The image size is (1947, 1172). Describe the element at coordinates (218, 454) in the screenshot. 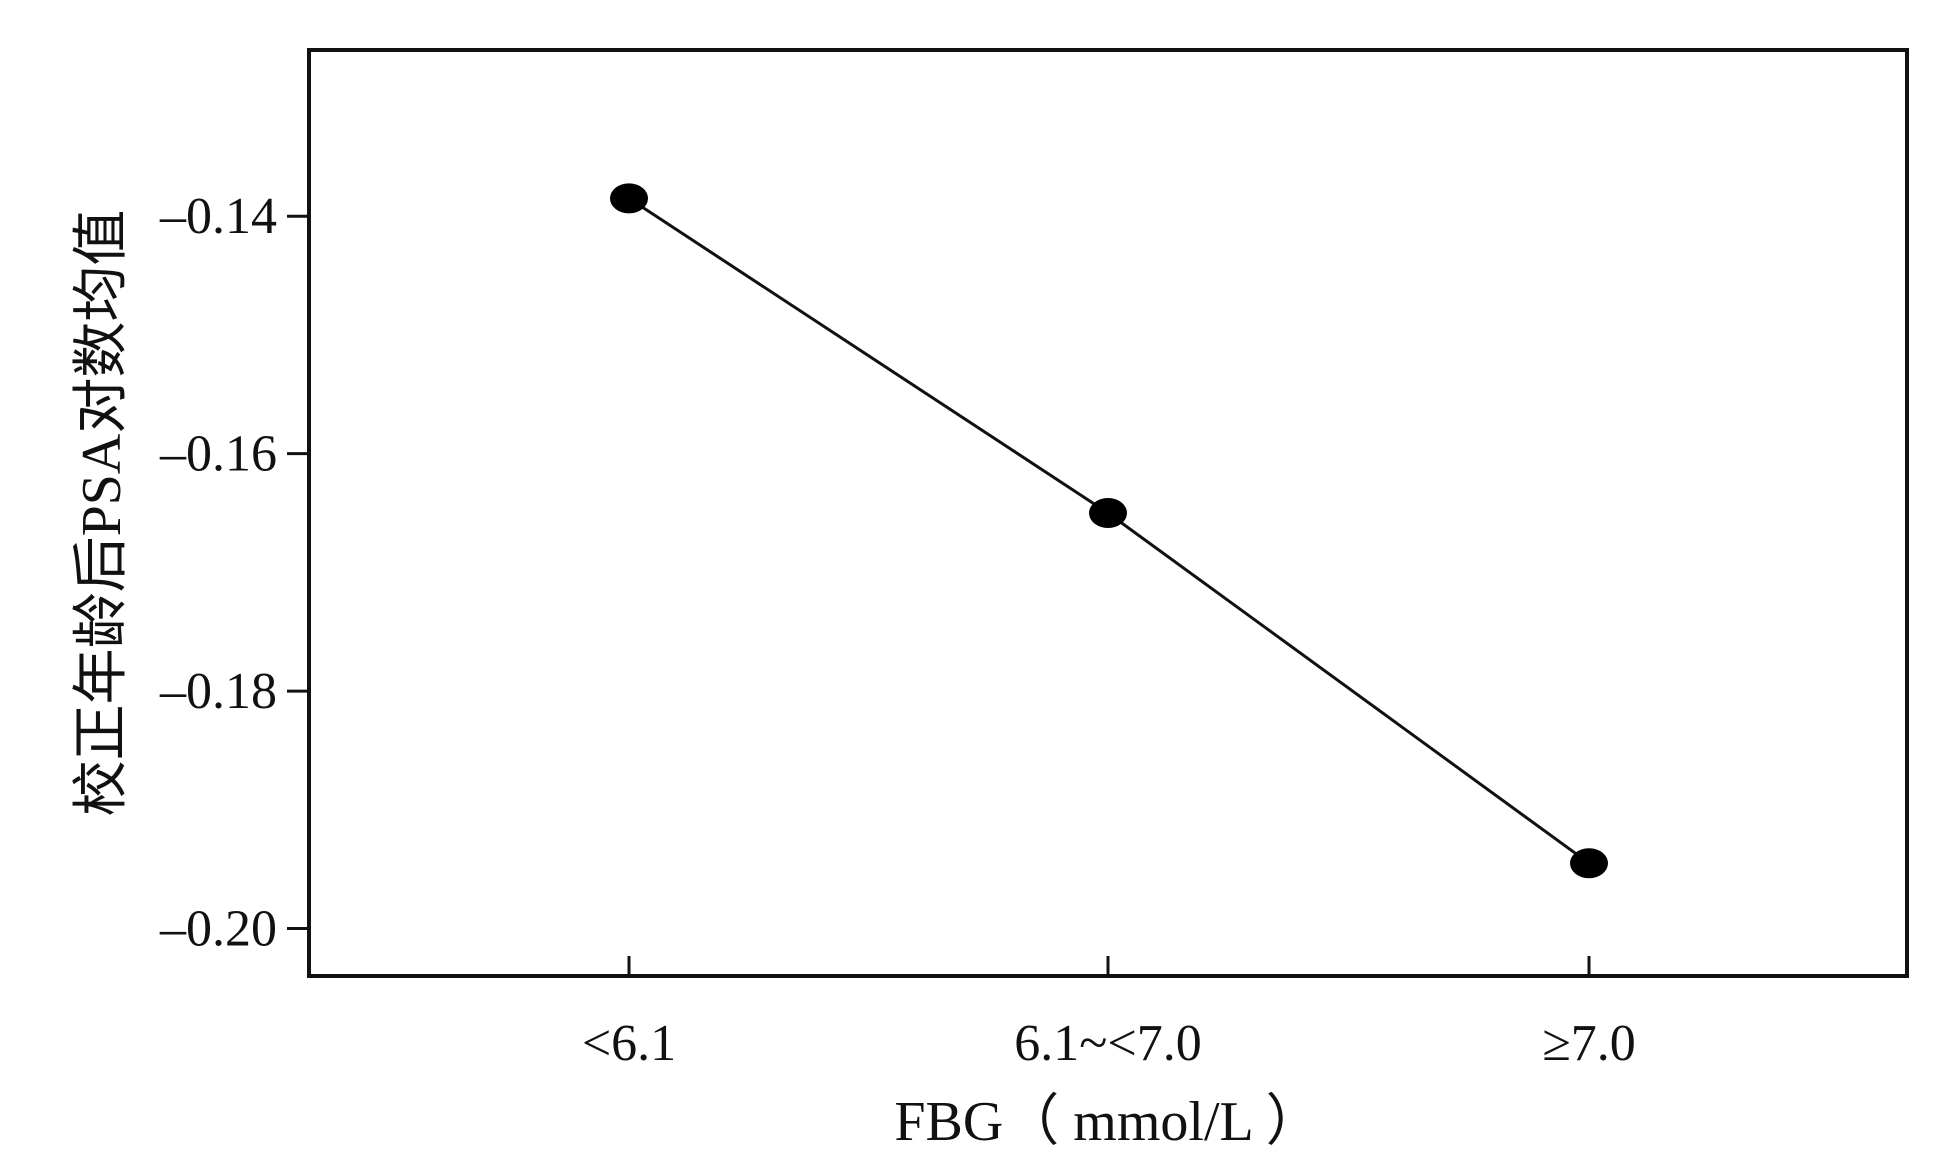

I see `y-tick-label: –0.16` at that location.